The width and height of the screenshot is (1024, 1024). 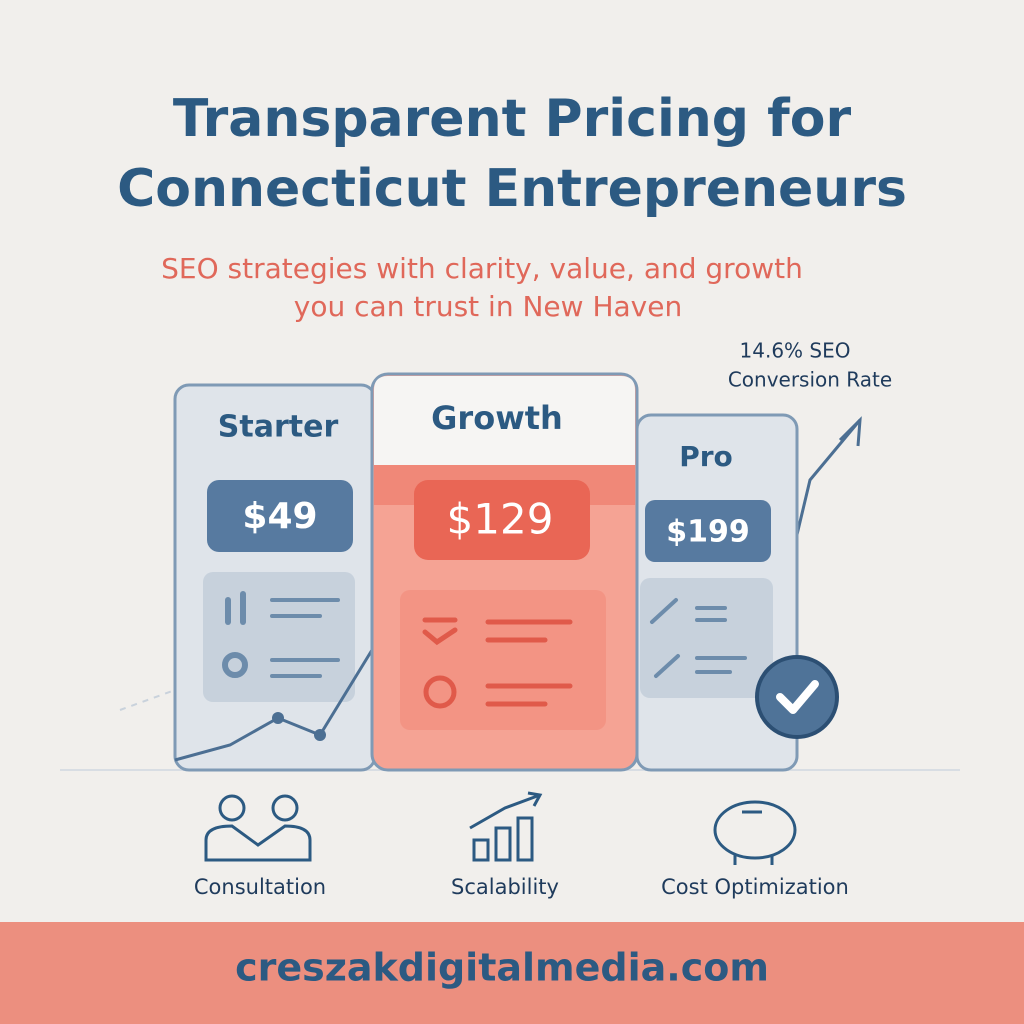 I want to click on feature-label: Scalability, so click(x=505, y=887).